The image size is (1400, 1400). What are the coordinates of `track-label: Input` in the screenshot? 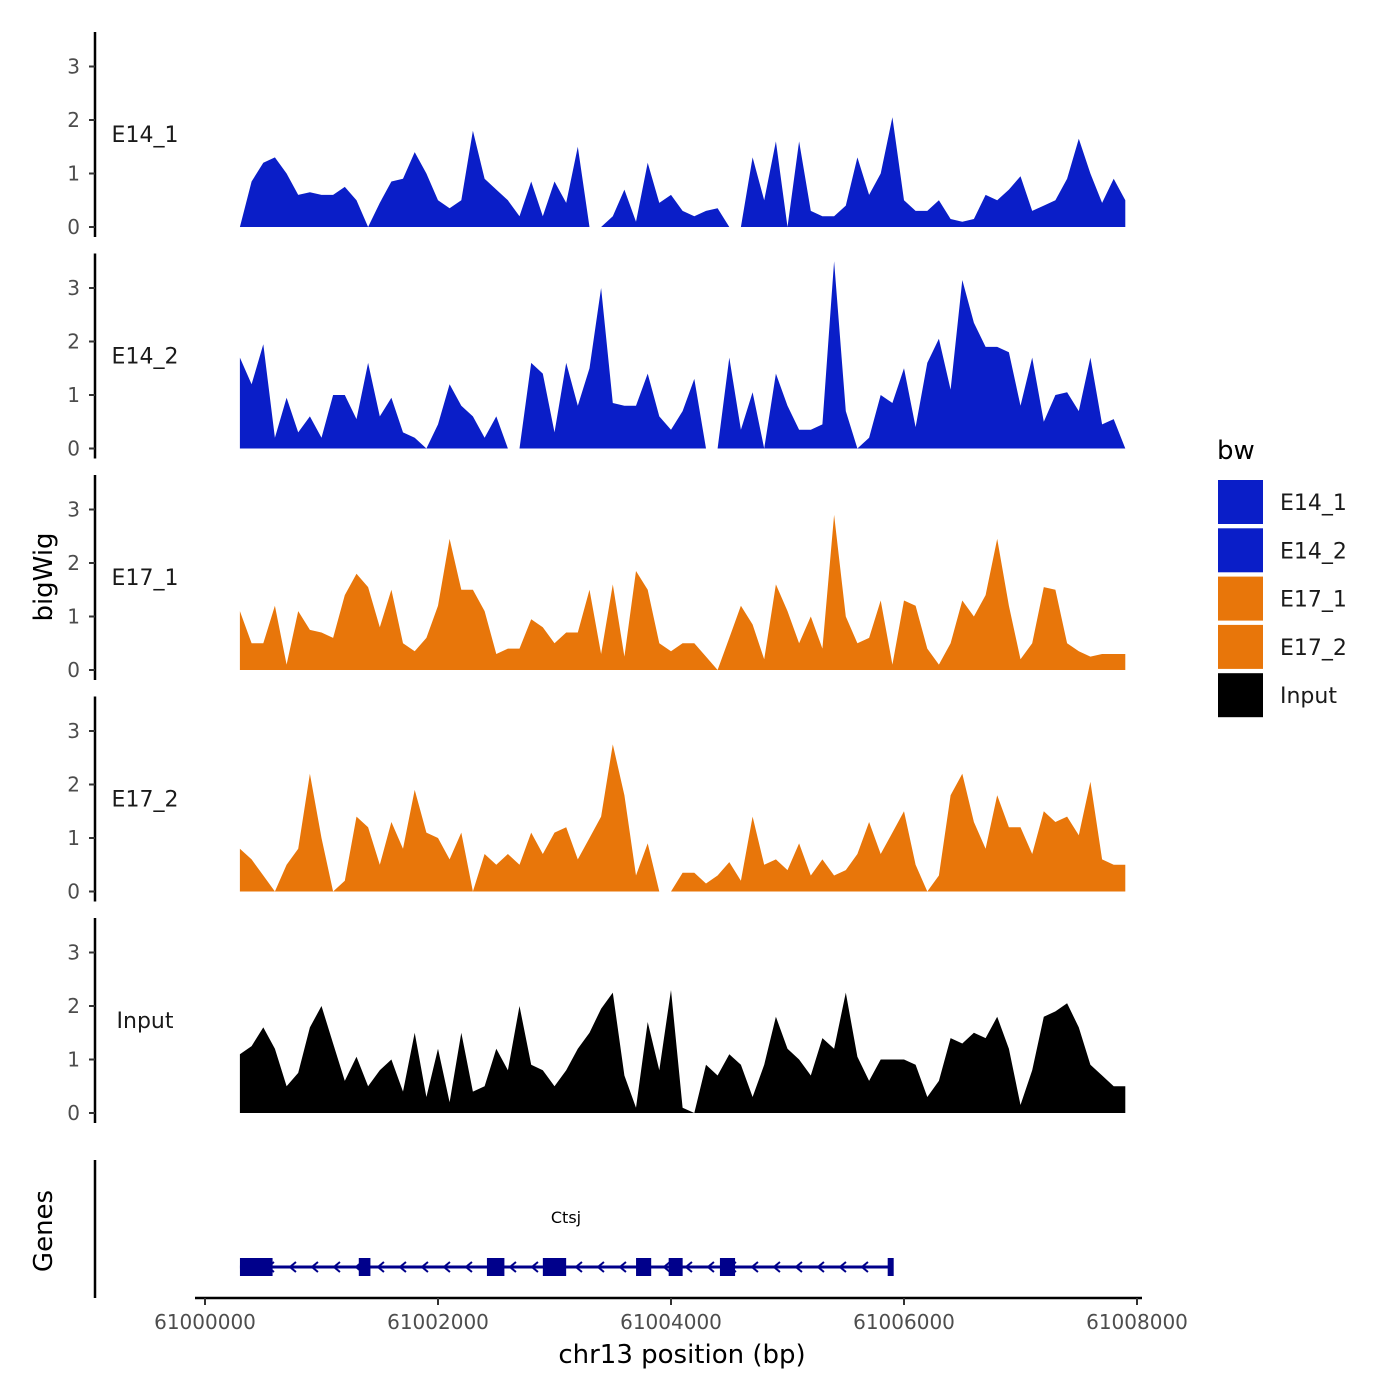 It's located at (145, 1021).